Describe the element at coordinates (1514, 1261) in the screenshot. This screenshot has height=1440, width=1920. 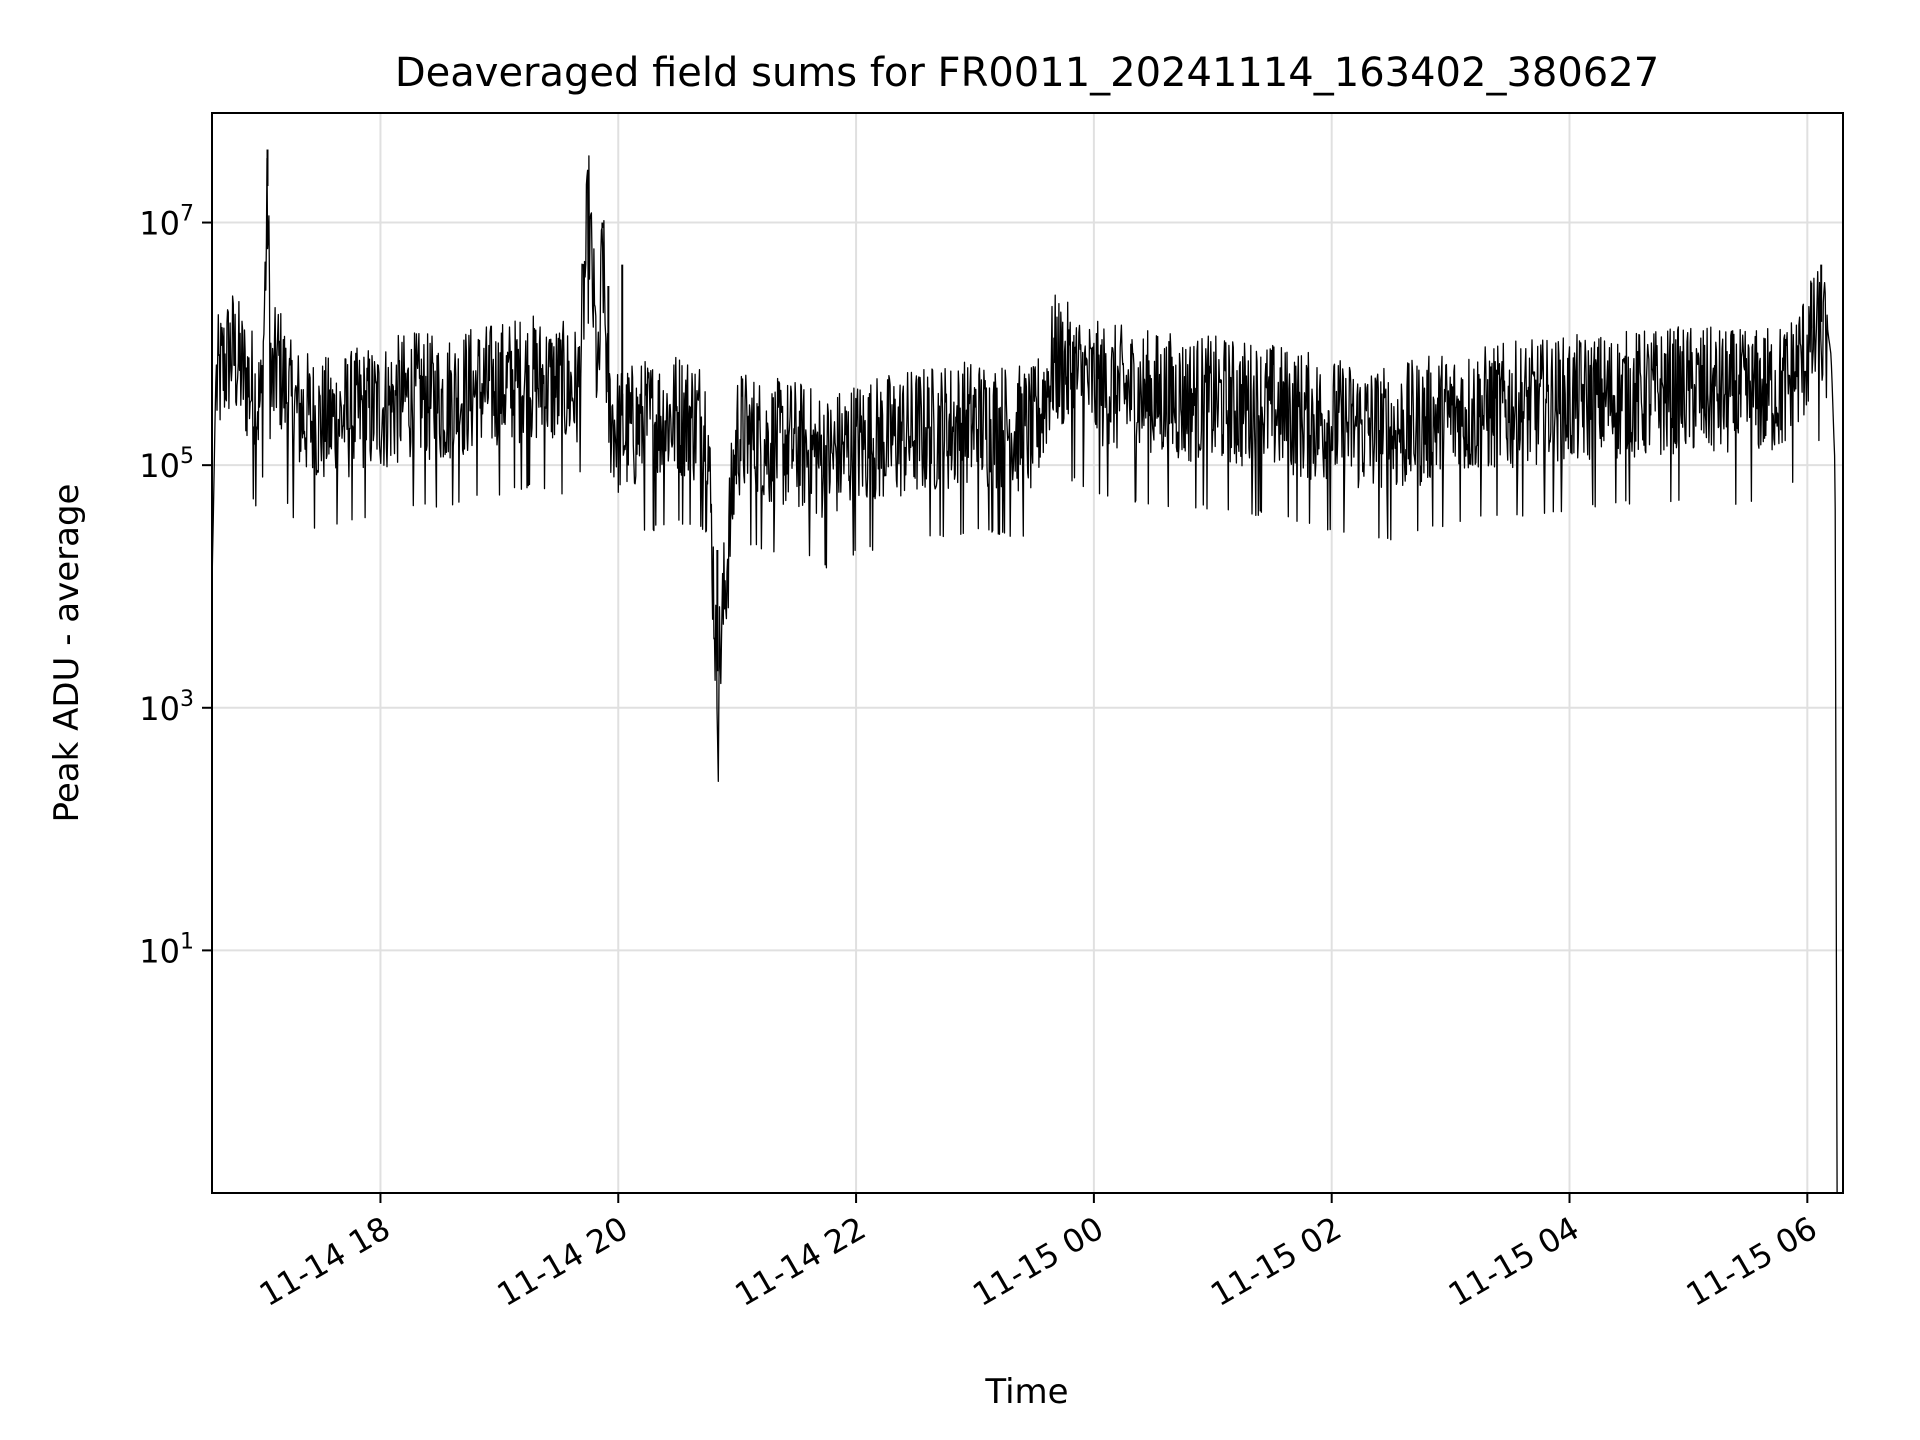
I see `x-tick-label: 11-15 04` at that location.